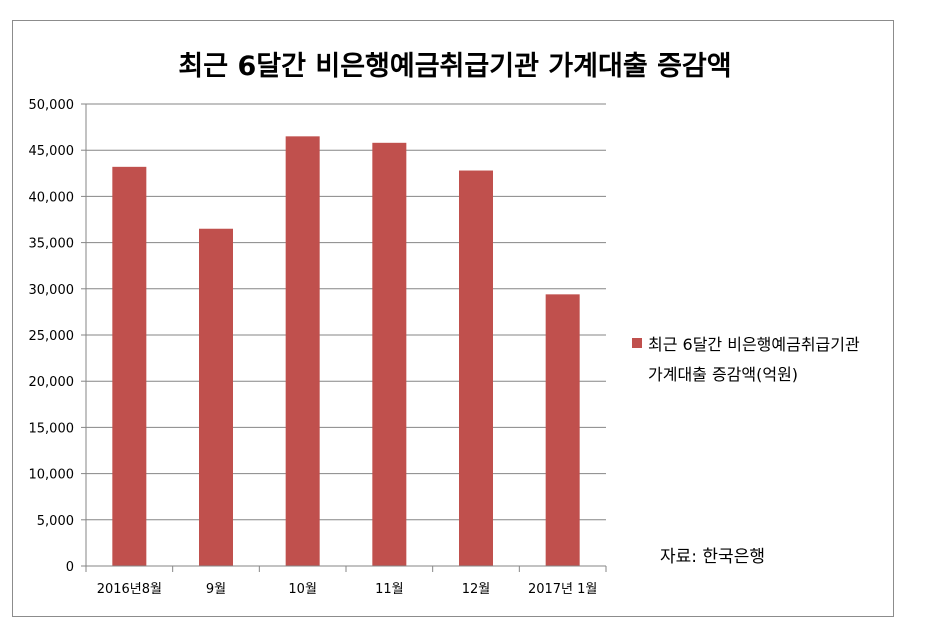  What do you see at coordinates (129, 589) in the screenshot?
I see `x-tick-label: 2016년8월` at bounding box center [129, 589].